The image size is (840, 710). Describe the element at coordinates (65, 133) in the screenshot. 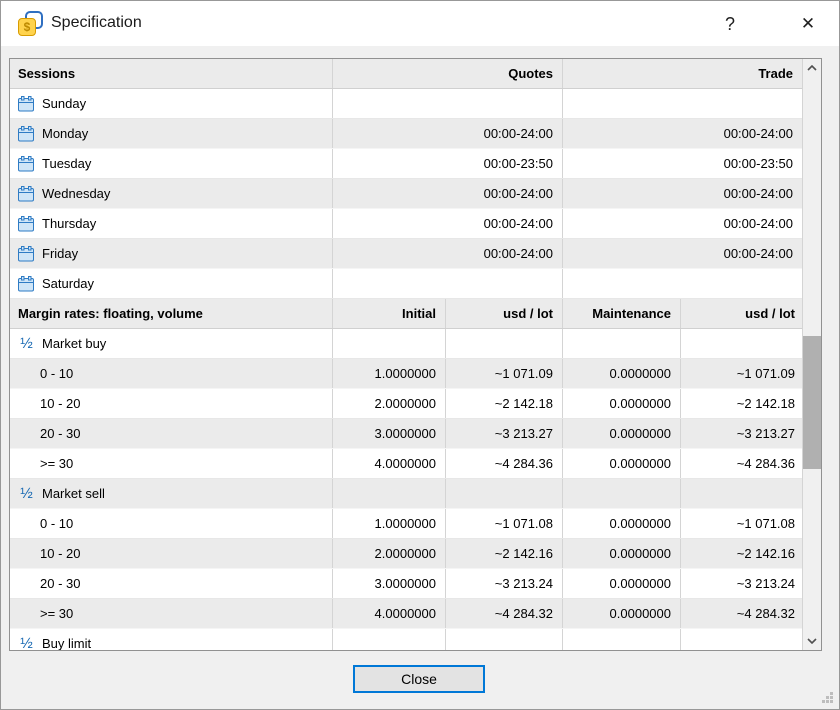

I see `day-label: Monday` at that location.